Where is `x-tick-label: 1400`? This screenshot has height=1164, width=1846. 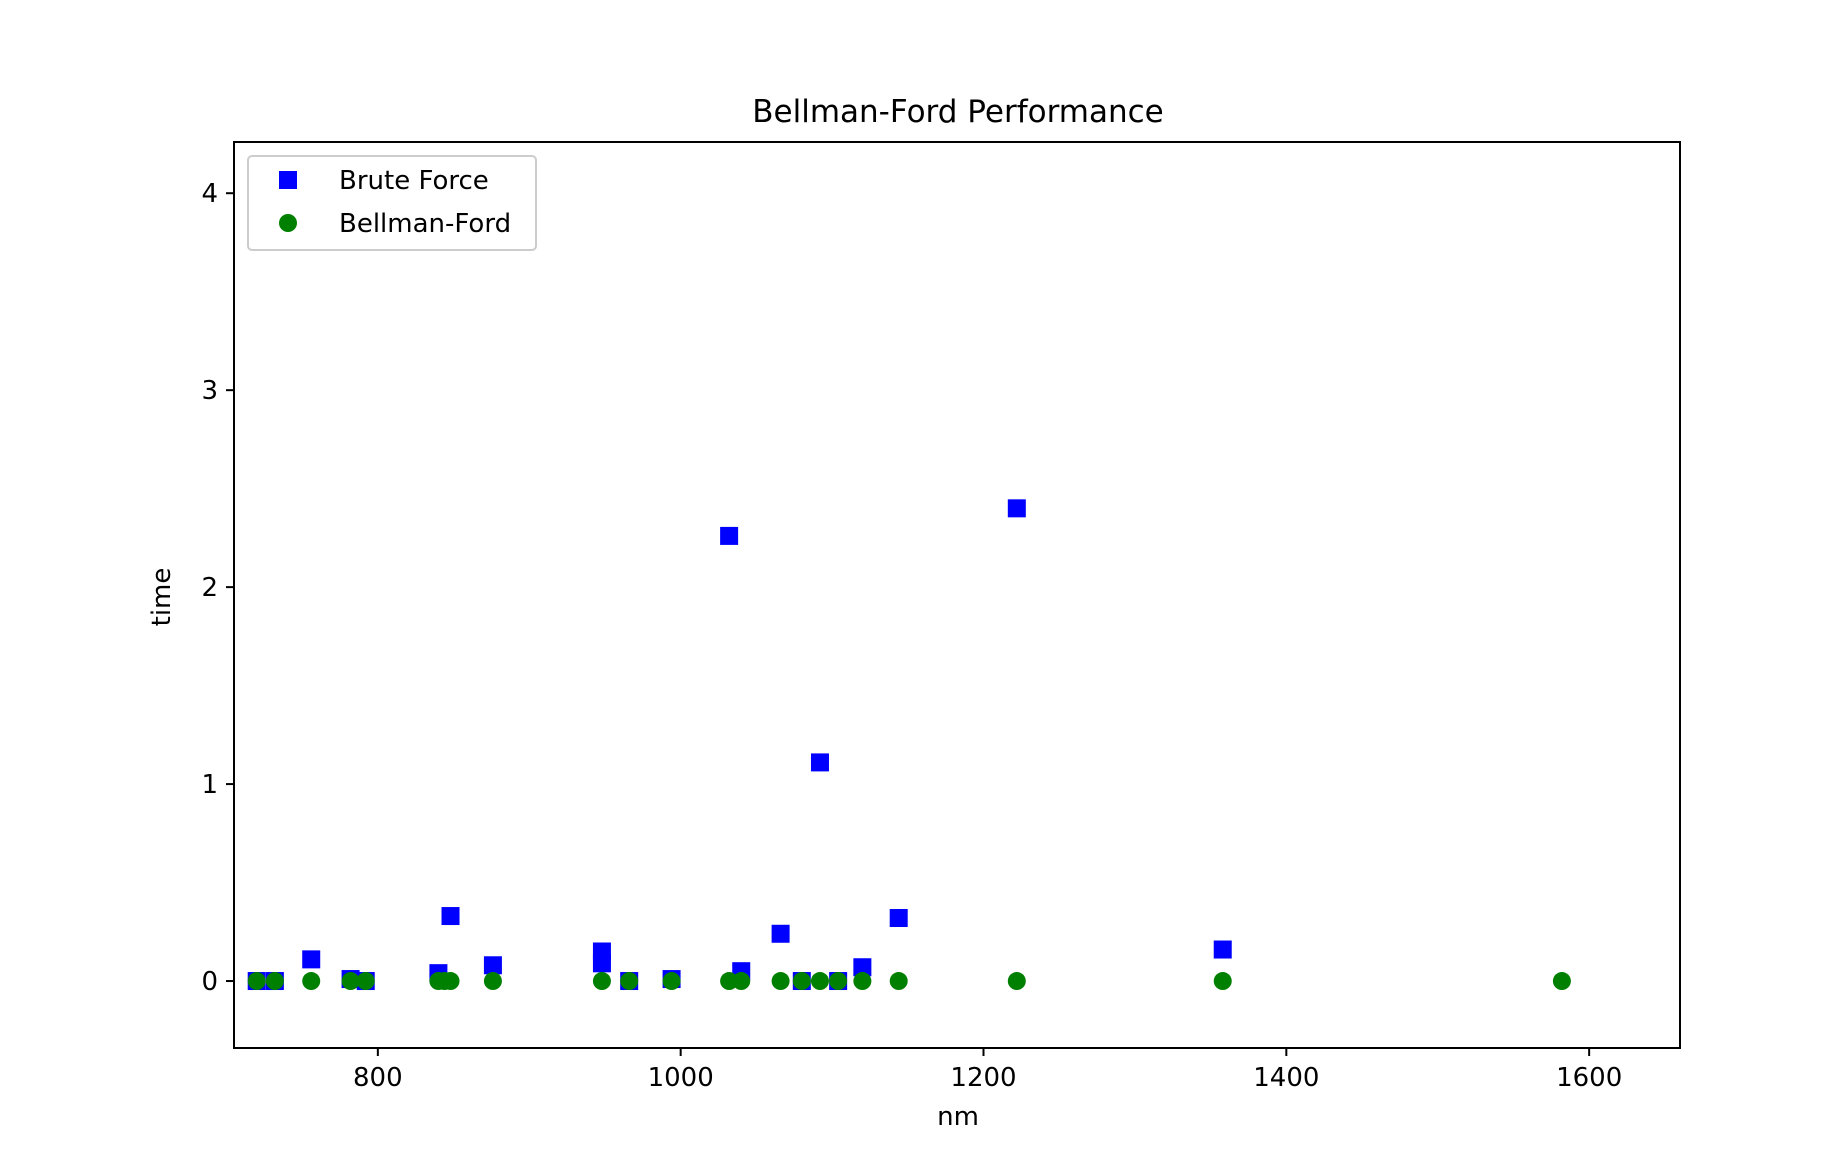 x-tick-label: 1400 is located at coordinates (1286, 1078).